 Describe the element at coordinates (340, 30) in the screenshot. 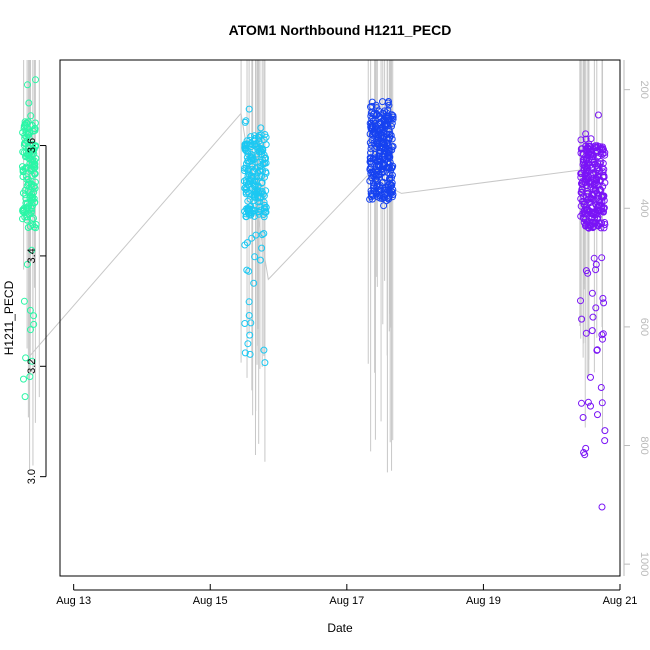

I see `chart-title: ATOM1 Northbound H1211_PECD` at that location.